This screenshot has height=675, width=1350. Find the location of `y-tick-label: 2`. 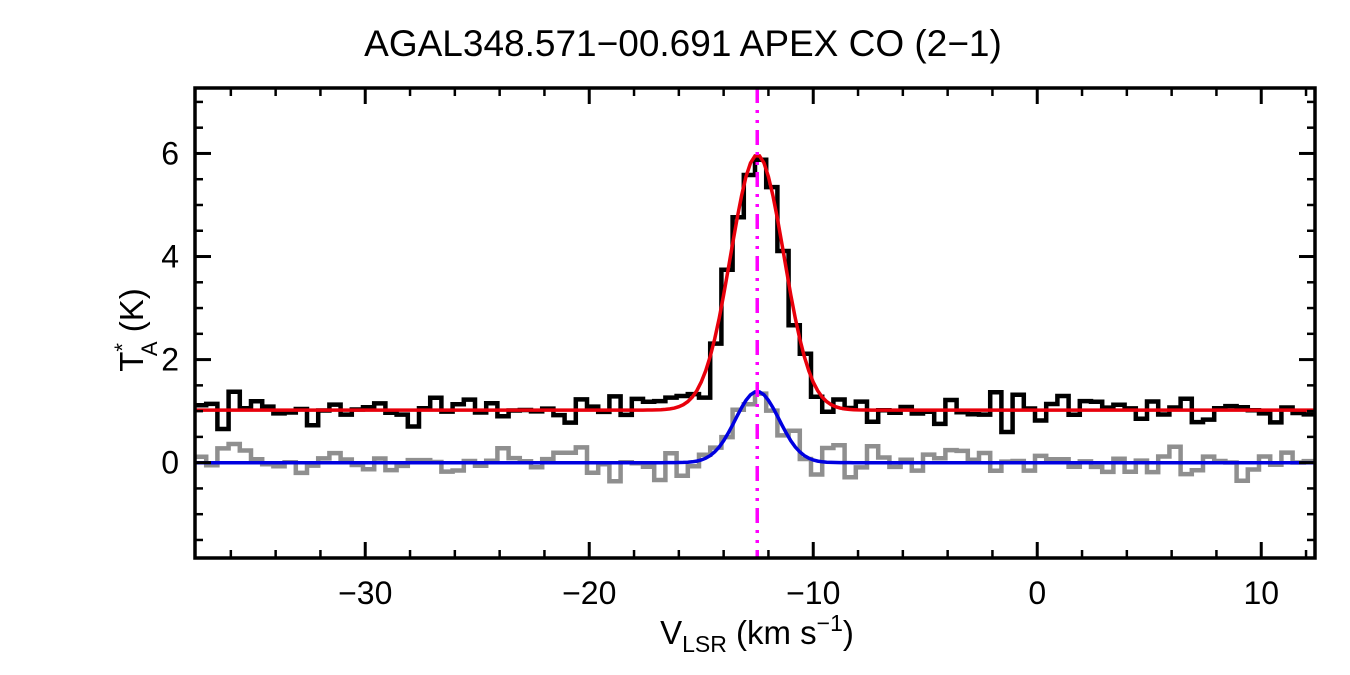

y-tick-label: 2 is located at coordinates (170, 360).